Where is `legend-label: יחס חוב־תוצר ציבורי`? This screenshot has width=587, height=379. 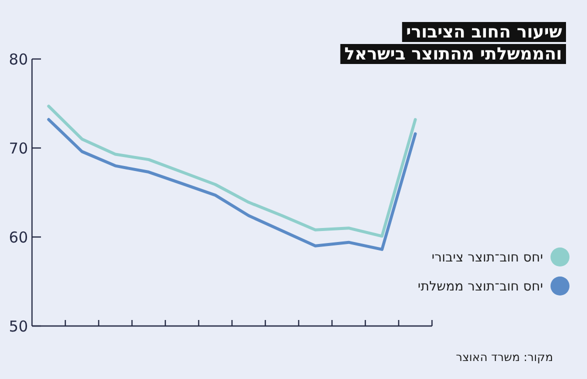 legend-label: יחס חוב־תוצר ציבורי is located at coordinates (488, 258).